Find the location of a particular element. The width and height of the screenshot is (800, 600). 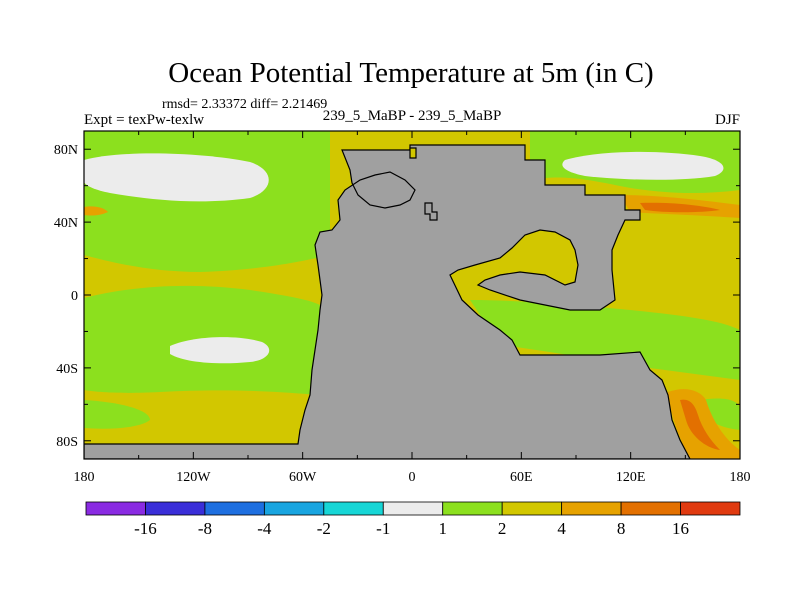

colorbar-label: -2 is located at coordinates (324, 528).